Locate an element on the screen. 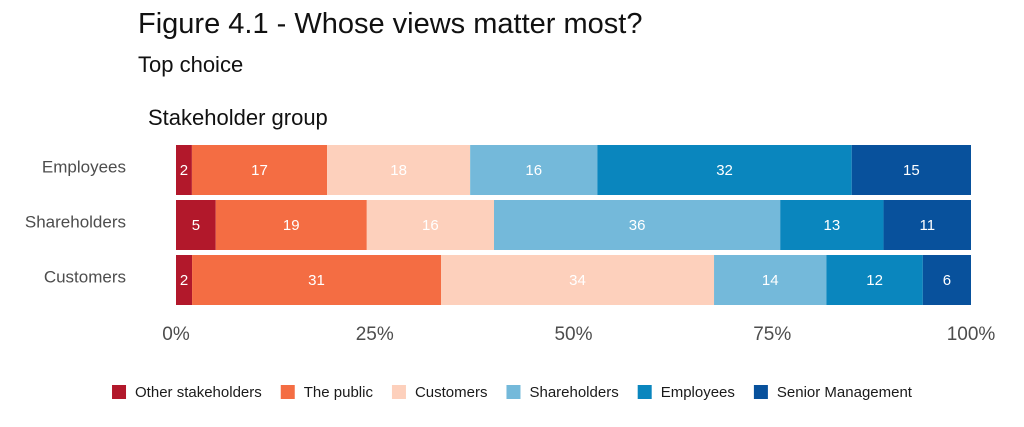 The height and width of the screenshot is (427, 1024). bar-customers-employees is located at coordinates (874, 280).